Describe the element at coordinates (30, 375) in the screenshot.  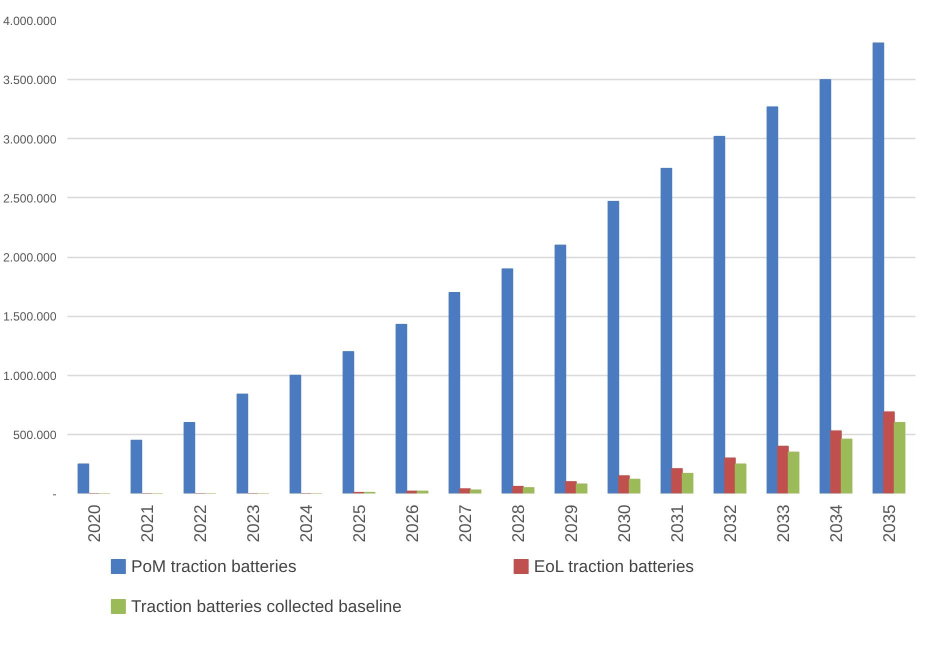
I see `y-tick-label: 1.000.000` at that location.